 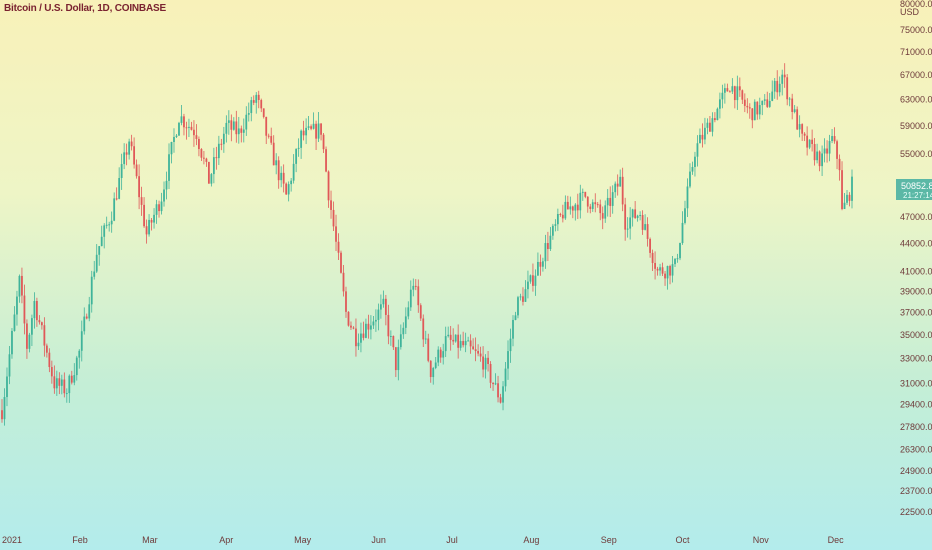 I want to click on time-axis: 2021 Feb Mar Apr May Jun Jul Aug Sep Oct Nov Dec, so click(x=423, y=540).